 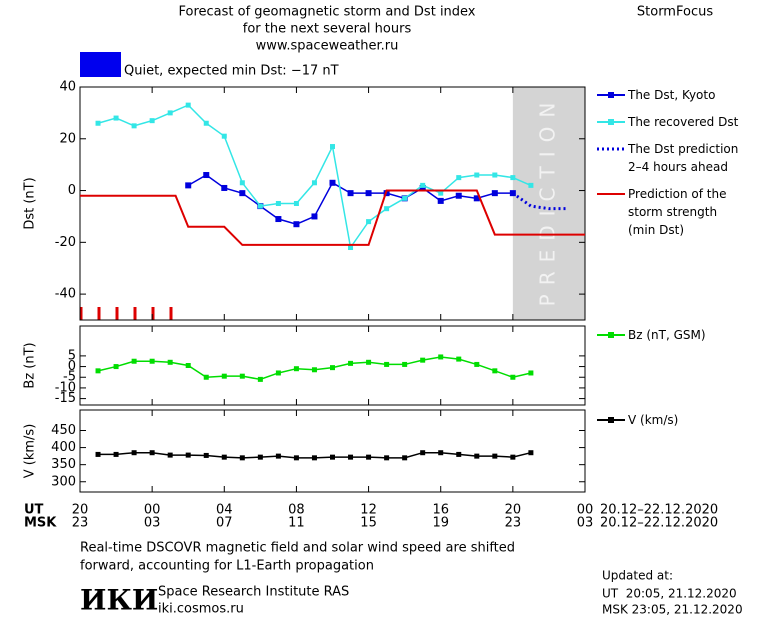 I want to click on title-line: for the next several hours, so click(x=327, y=29).